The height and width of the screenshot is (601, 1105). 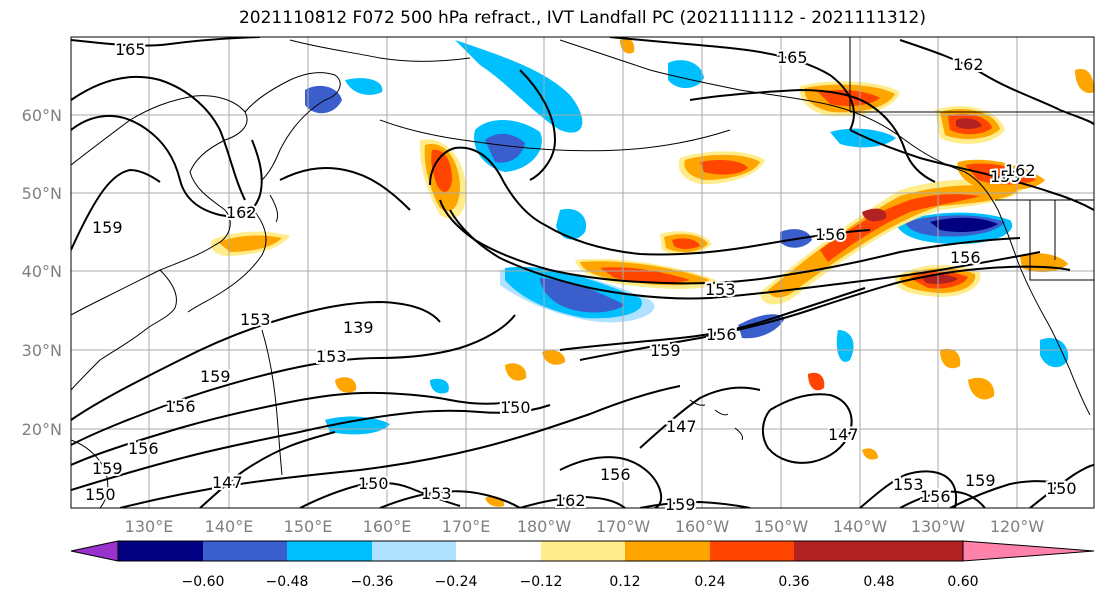 What do you see at coordinates (387, 526) in the screenshot?
I see `lon-label-160e: 160°E` at bounding box center [387, 526].